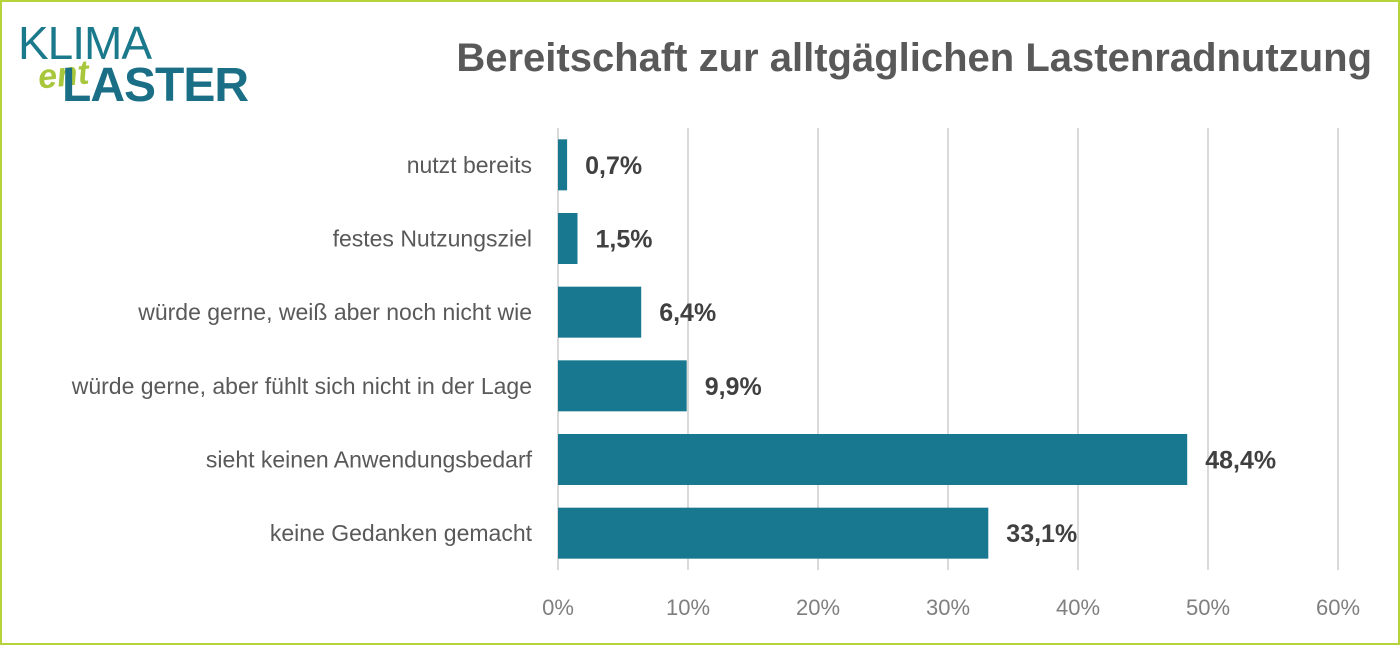  I want to click on data-label: 6,4%, so click(687, 313).